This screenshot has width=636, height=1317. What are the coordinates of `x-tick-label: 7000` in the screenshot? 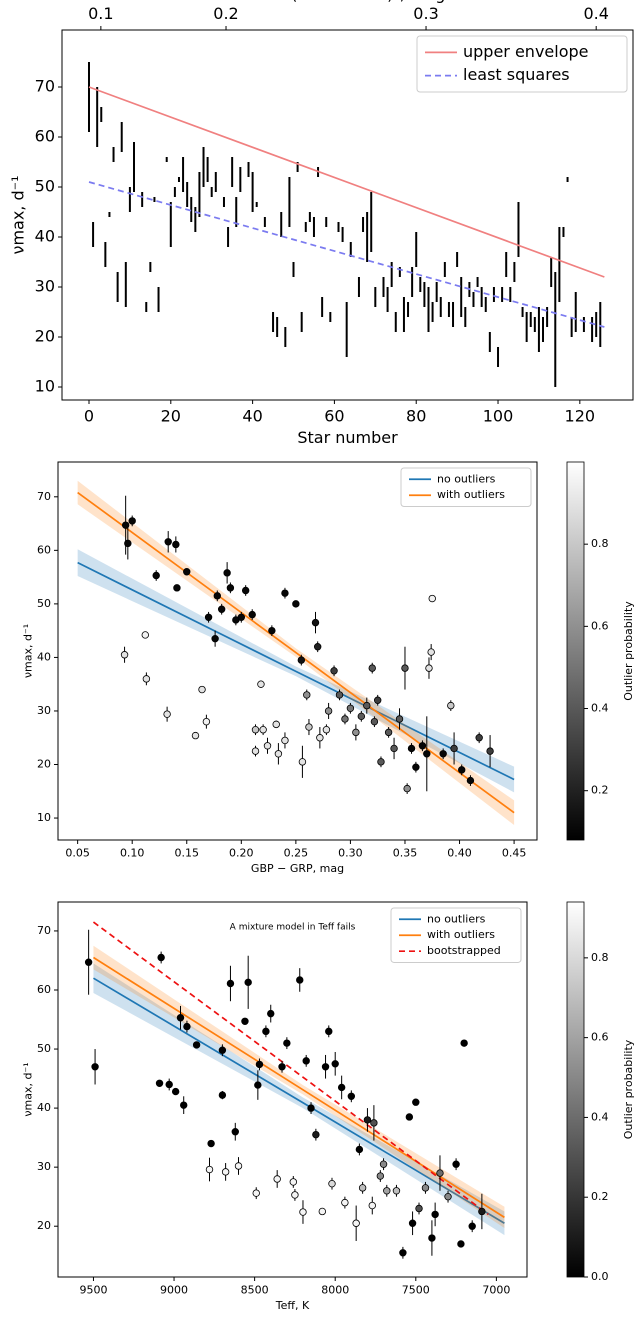 It's located at (496, 1290).